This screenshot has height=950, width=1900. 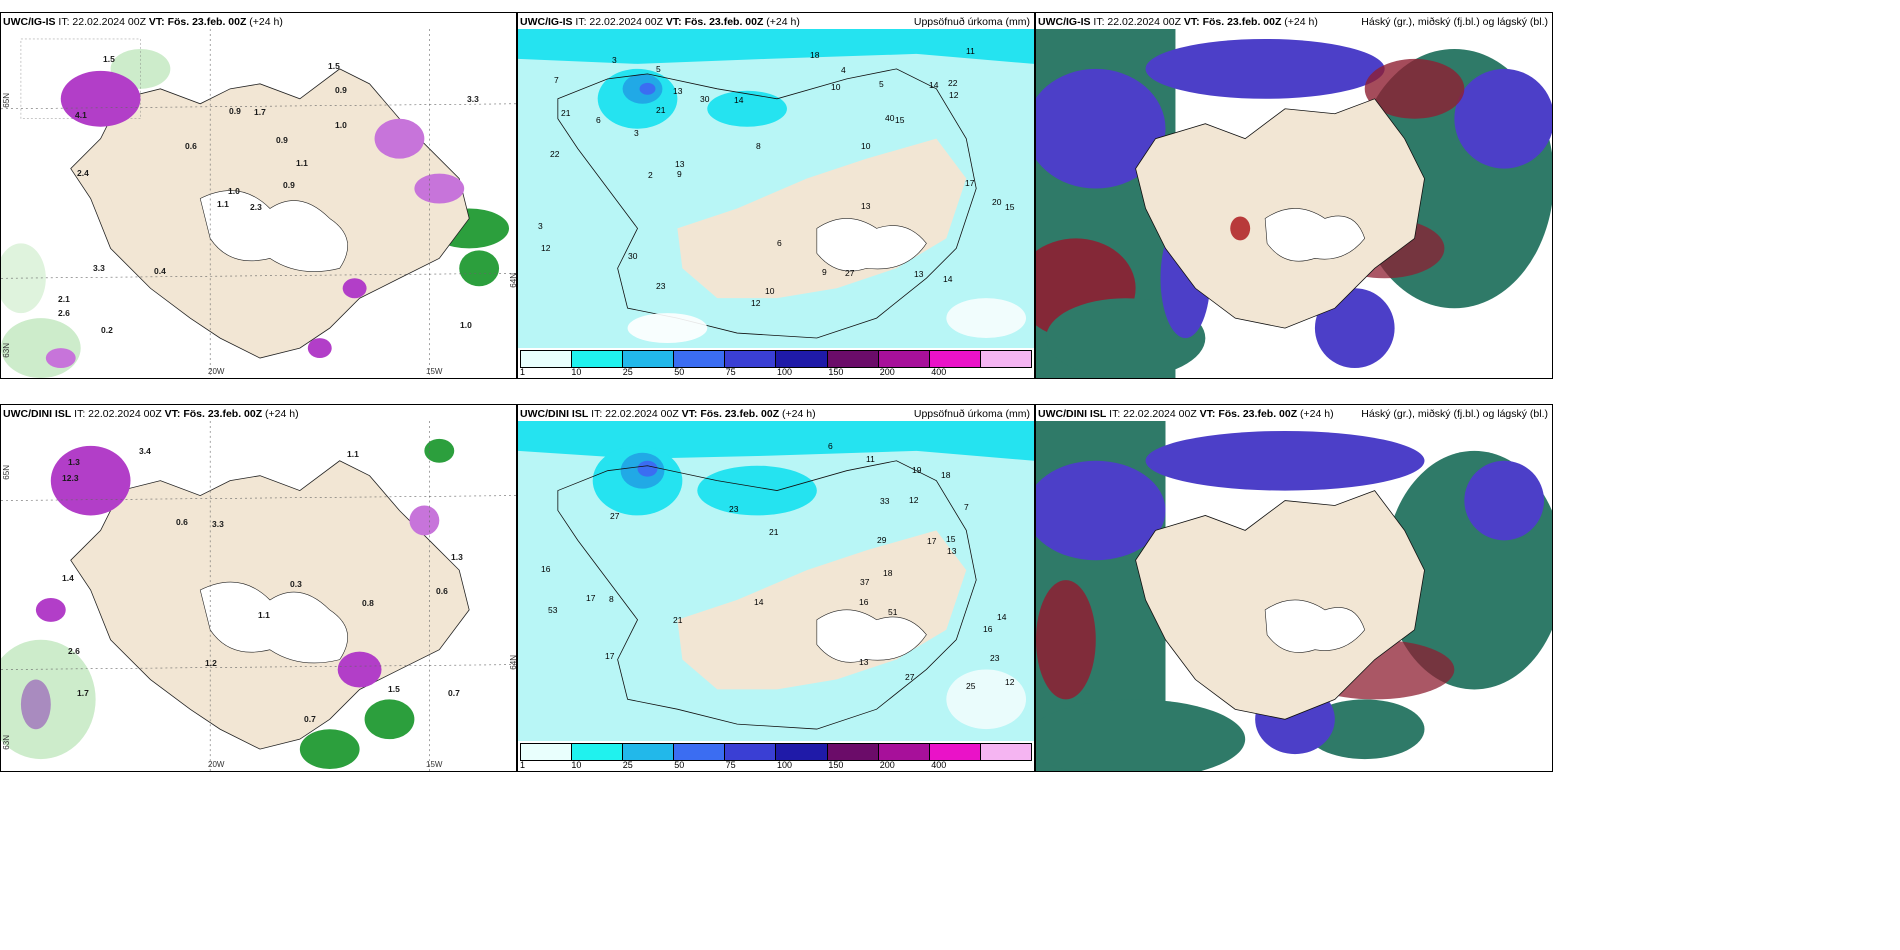 What do you see at coordinates (211, 663) in the screenshot?
I see `map-value-label: 1.2` at bounding box center [211, 663].